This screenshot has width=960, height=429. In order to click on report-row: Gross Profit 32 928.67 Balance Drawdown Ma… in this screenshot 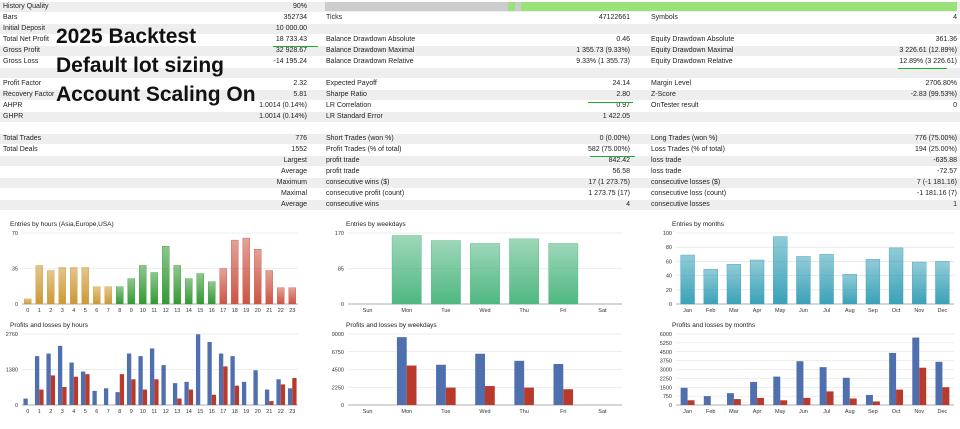, I will do `click(480, 51)`.